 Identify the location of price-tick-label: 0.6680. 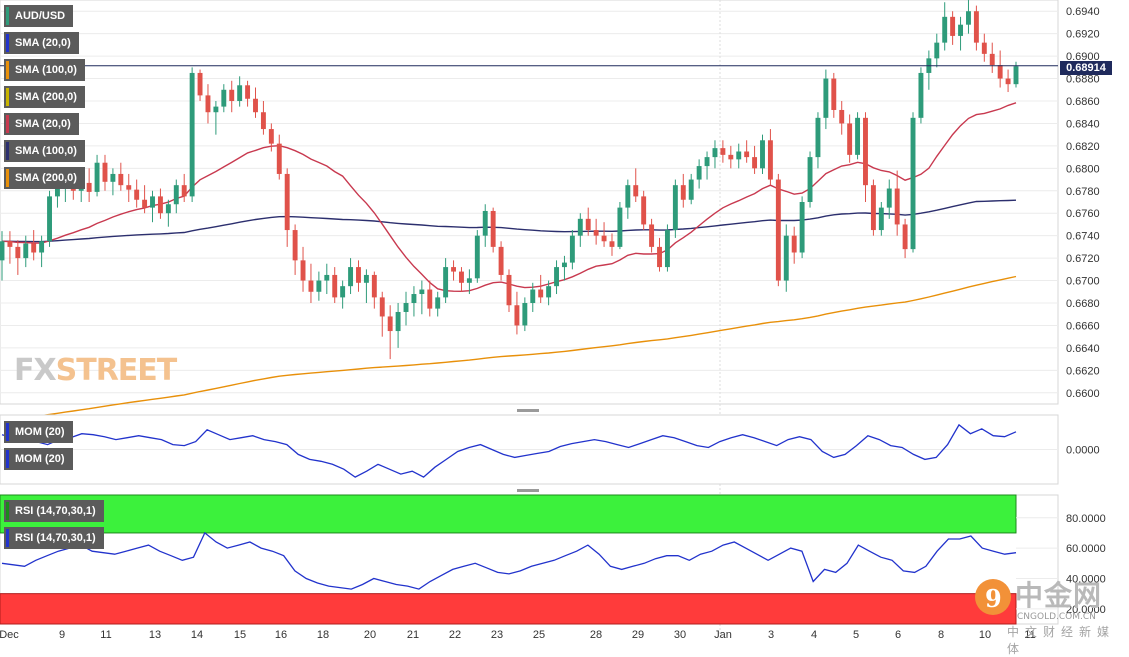
(1083, 304).